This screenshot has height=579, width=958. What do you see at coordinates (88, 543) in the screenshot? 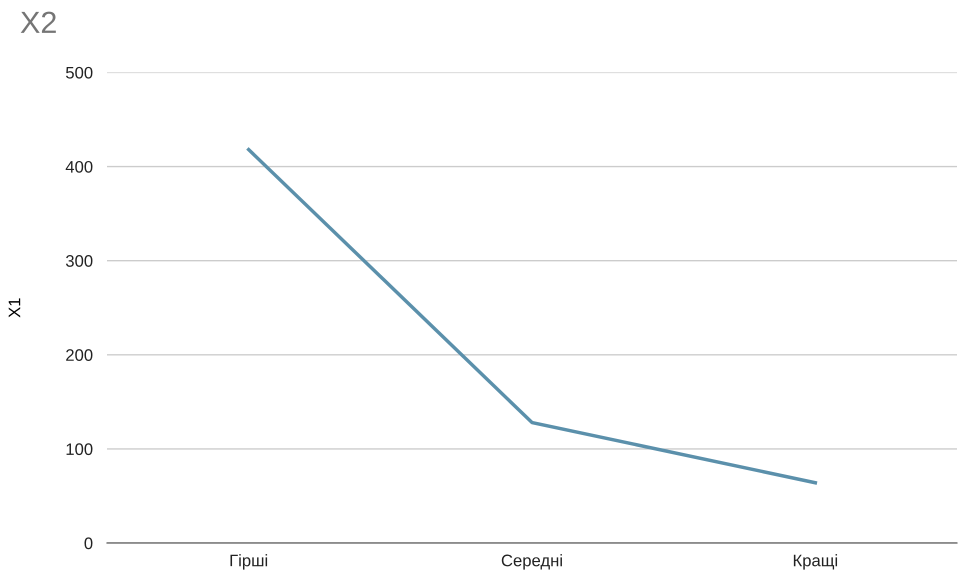
I see `y-tick-label: 0` at bounding box center [88, 543].